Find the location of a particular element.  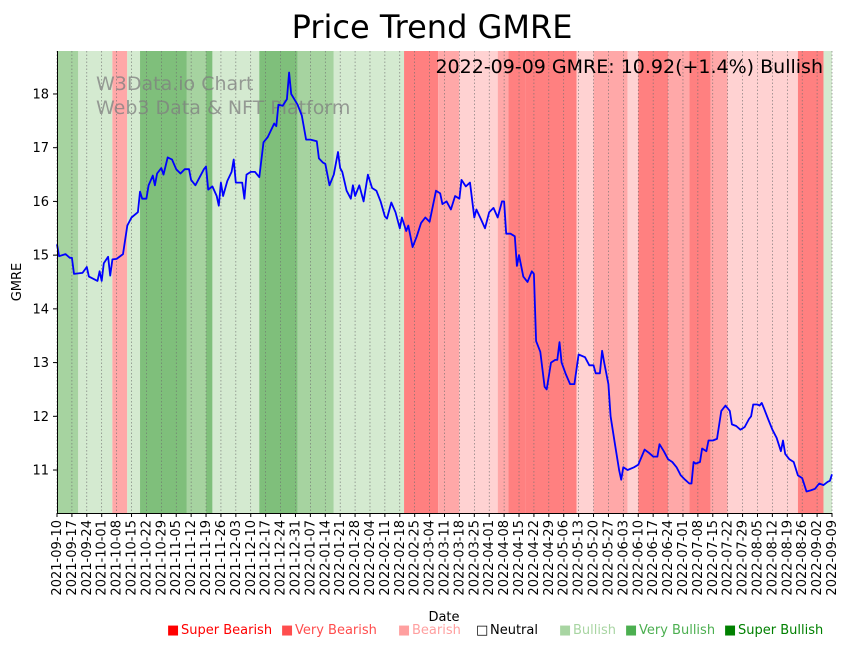

x-tick-label: 2022-04-01 is located at coordinates (489, 558).